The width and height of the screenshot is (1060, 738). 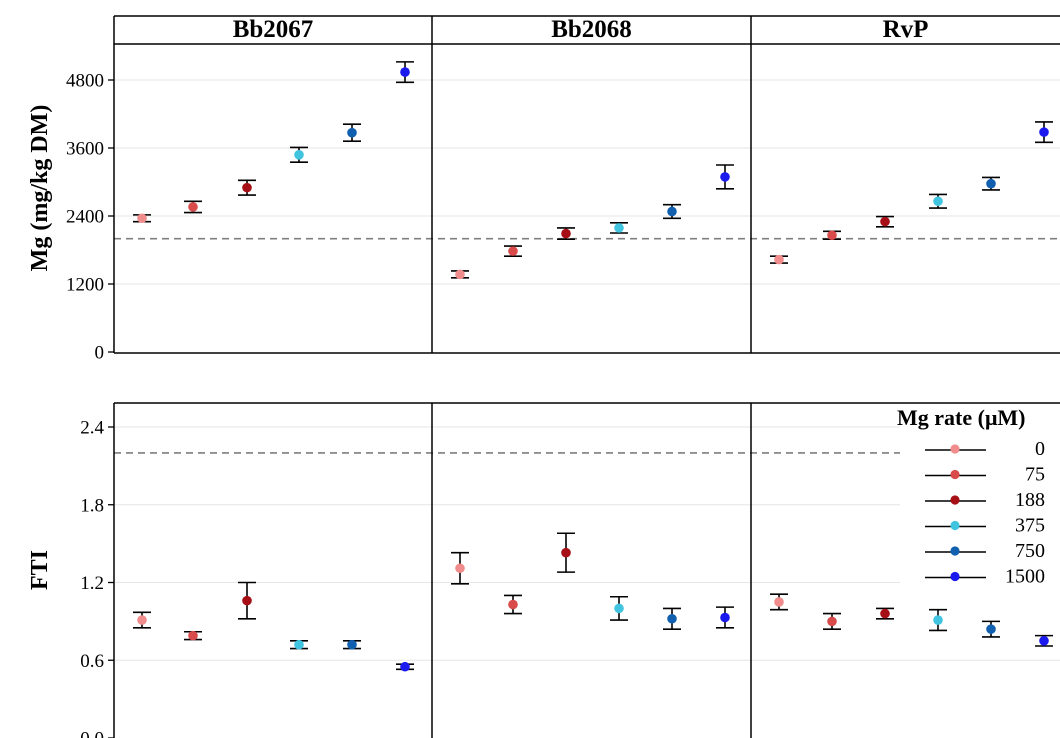 I want to click on y-tick-label: 2.4, so click(x=92, y=428).